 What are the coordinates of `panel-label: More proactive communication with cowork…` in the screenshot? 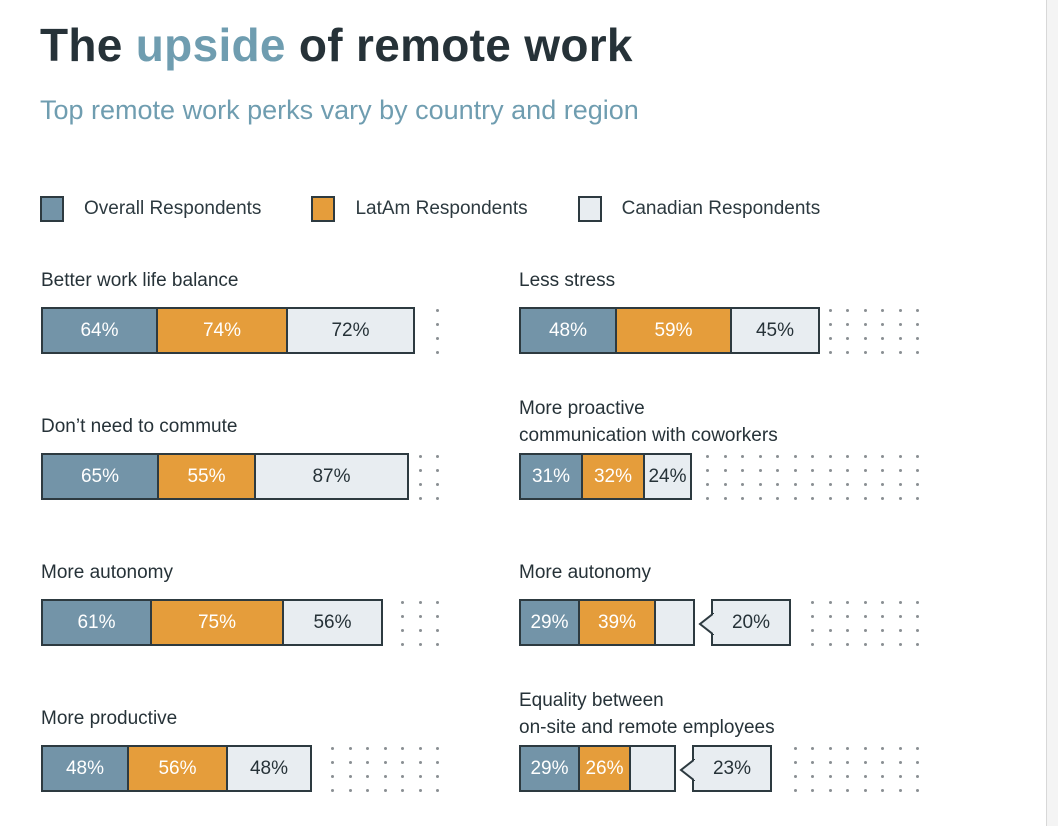 It's located at (648, 422).